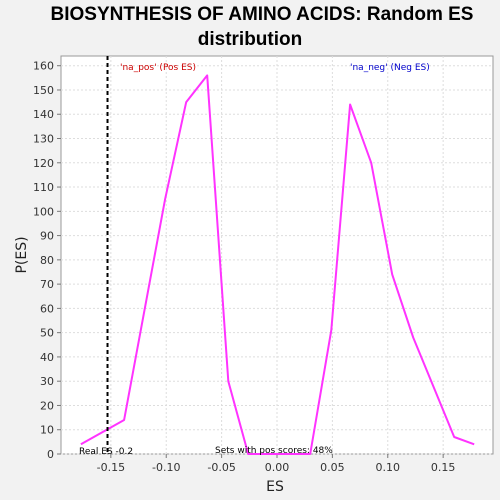  What do you see at coordinates (22, 254) in the screenshot?
I see `y-axis-label: P(ES)` at bounding box center [22, 254].